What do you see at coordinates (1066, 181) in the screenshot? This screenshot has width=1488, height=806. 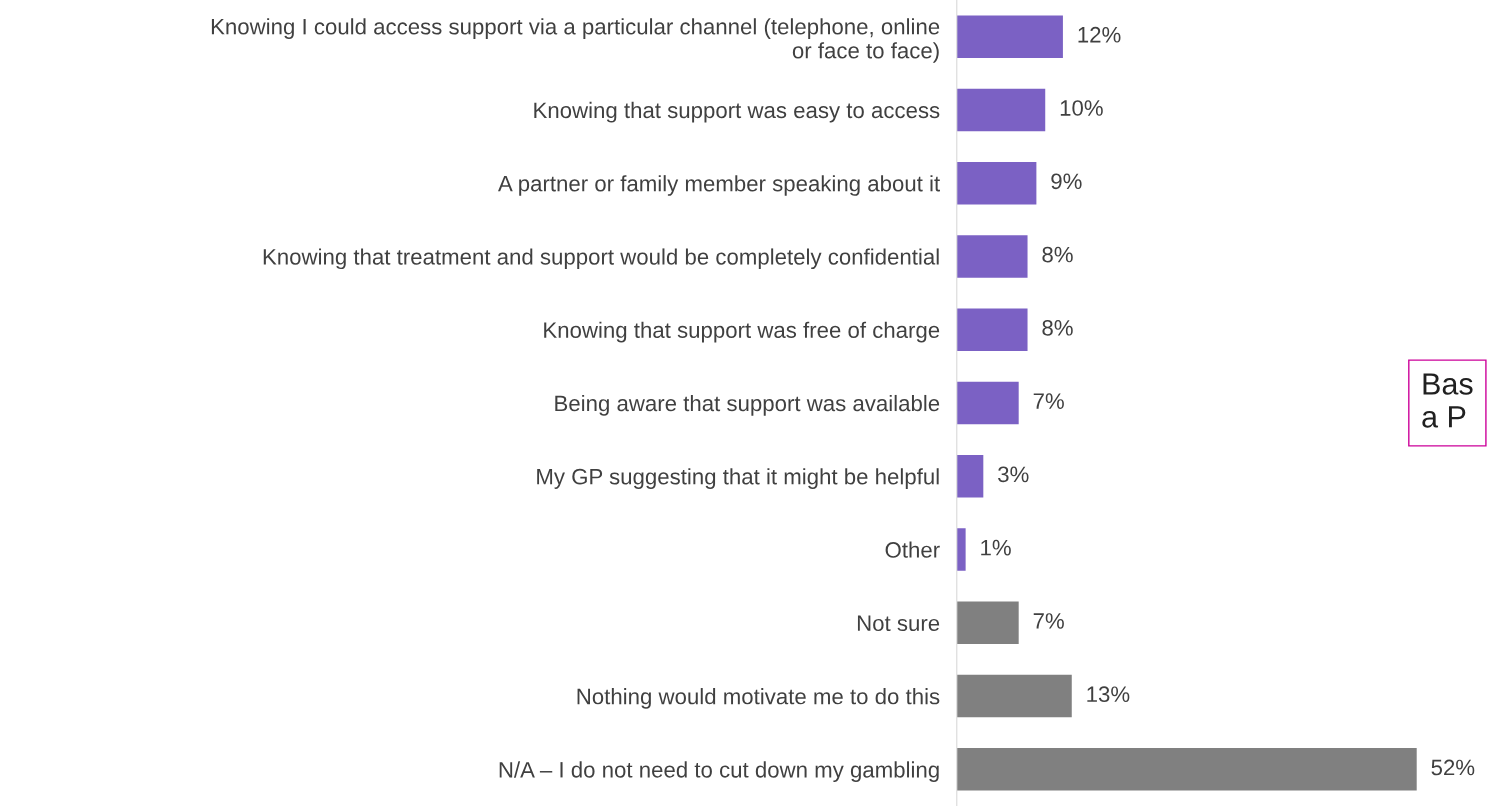 I see `data-label: 9%` at bounding box center [1066, 181].